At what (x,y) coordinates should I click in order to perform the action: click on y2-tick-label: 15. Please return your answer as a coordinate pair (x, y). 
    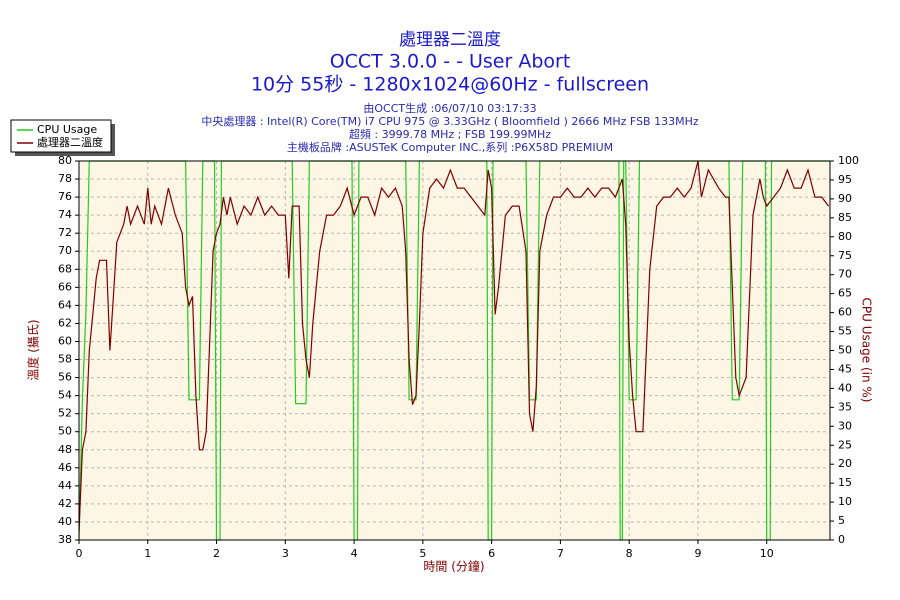
    Looking at the image, I should click on (845, 482).